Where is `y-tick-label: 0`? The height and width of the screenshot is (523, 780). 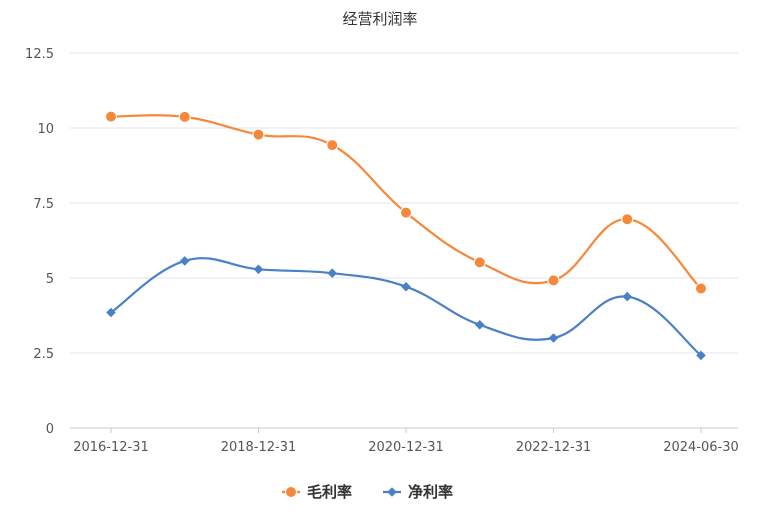
y-tick-label: 0 is located at coordinates (50, 429).